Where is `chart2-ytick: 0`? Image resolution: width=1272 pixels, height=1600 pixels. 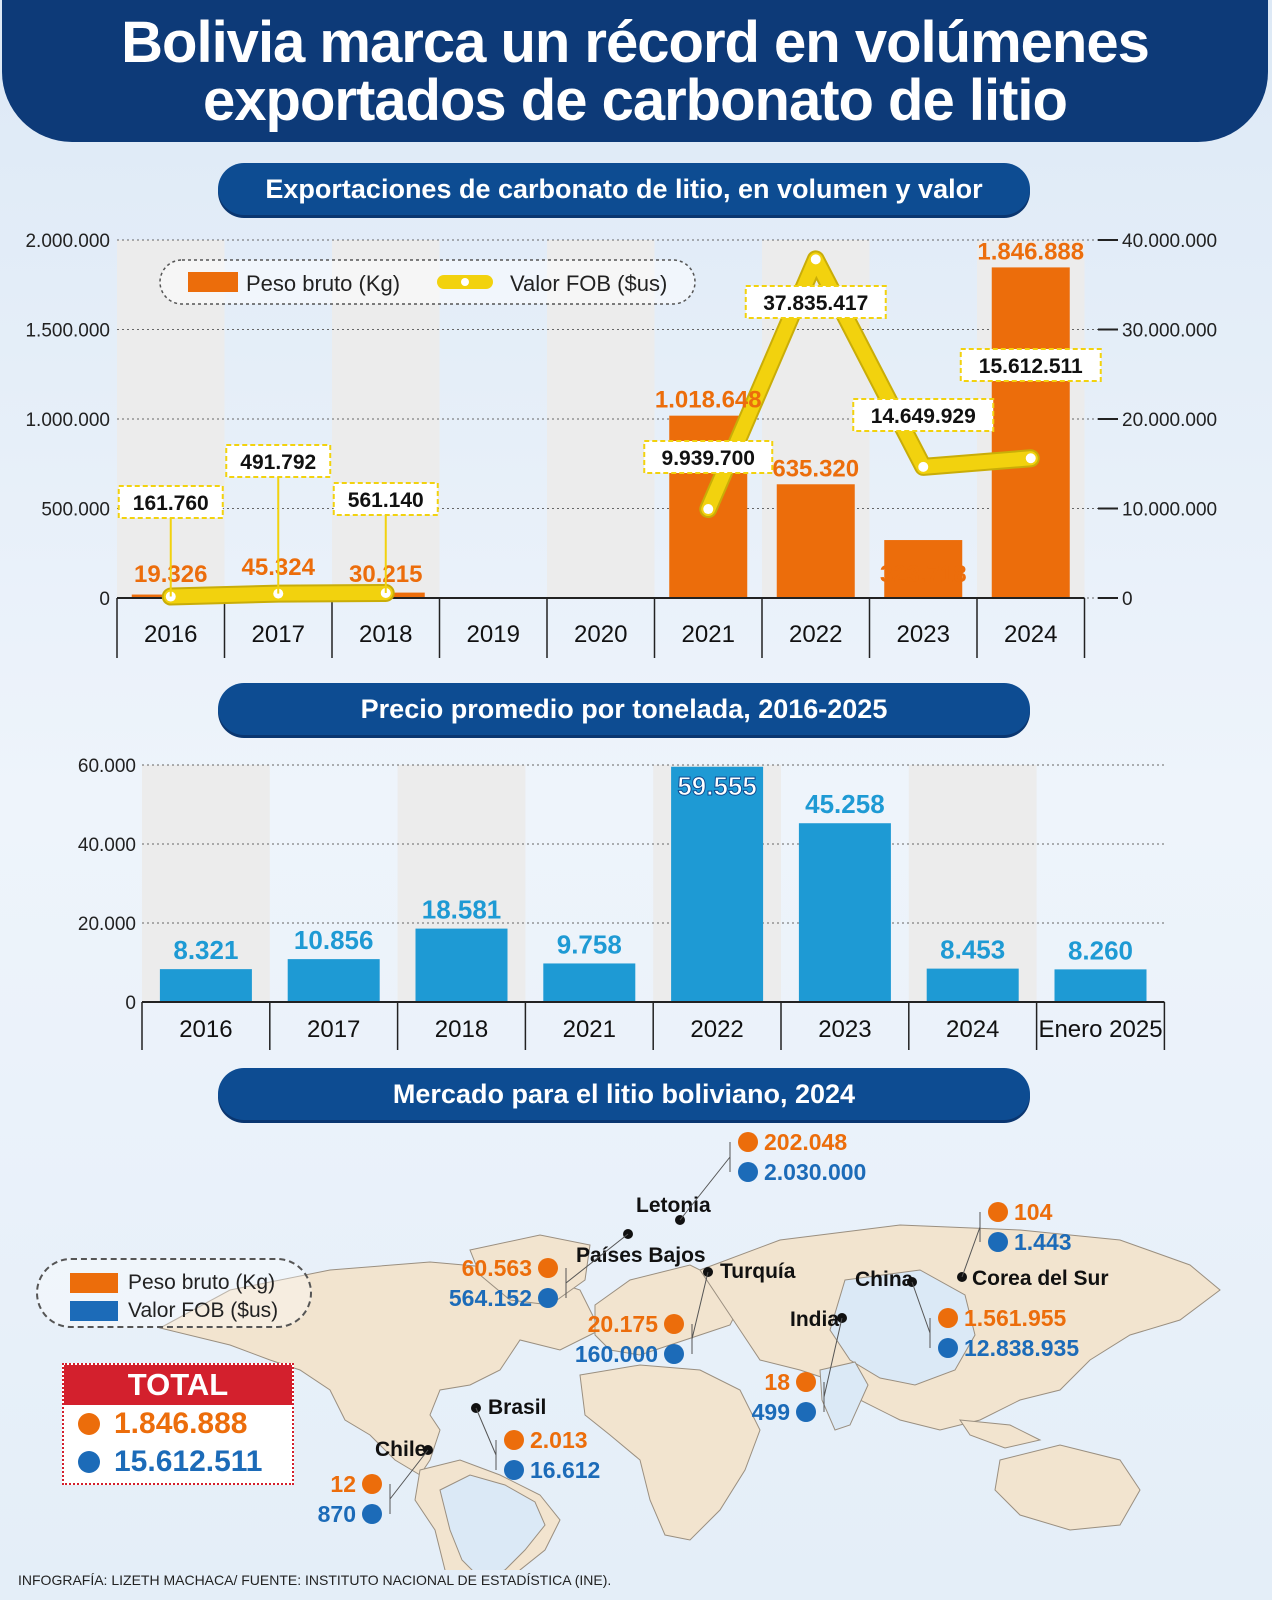
chart2-ytick: 0 is located at coordinates (130, 1003).